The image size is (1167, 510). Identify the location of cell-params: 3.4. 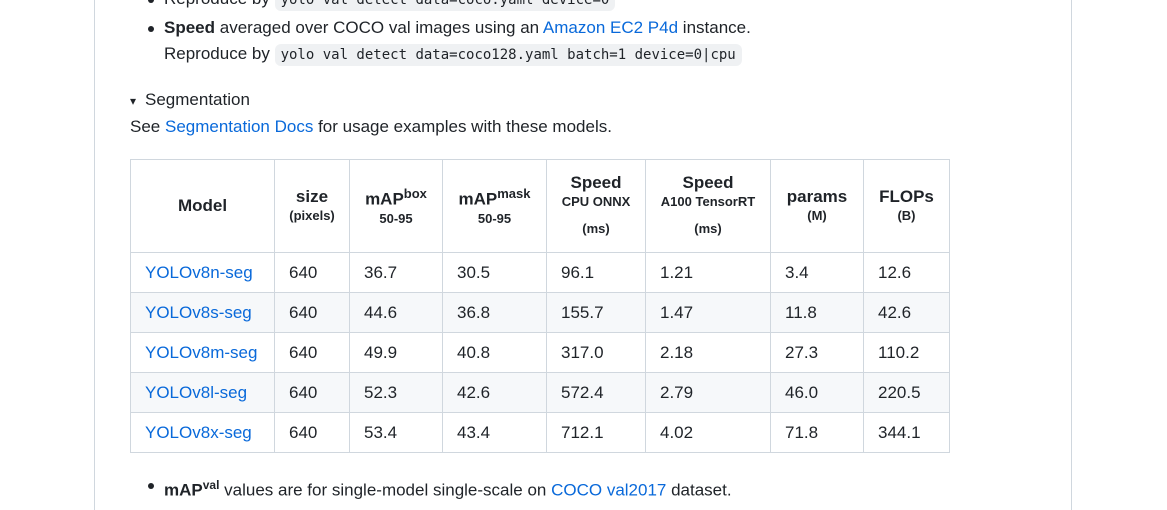
(817, 272).